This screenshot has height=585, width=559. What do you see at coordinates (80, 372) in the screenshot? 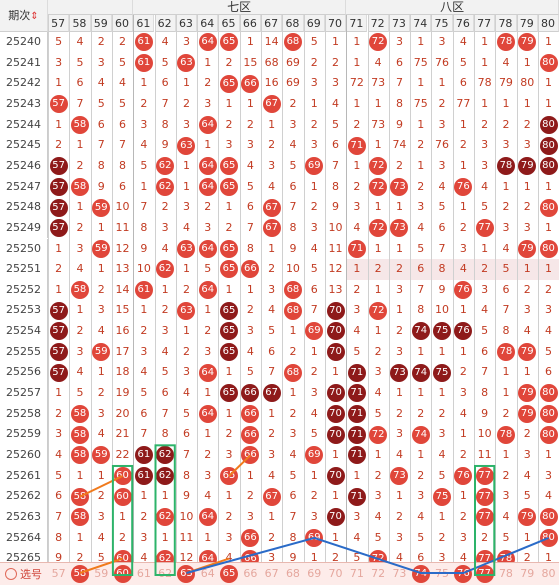
I see `miss-count-25256-58: 4` at bounding box center [80, 372].